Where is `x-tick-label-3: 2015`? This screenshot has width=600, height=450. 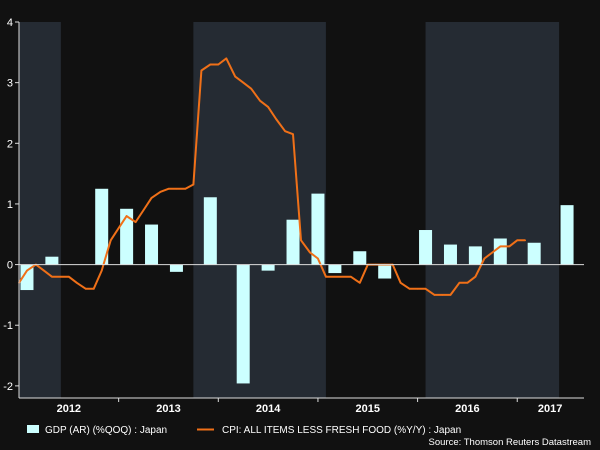
x-tick-label-3: 2015 is located at coordinates (368, 409).